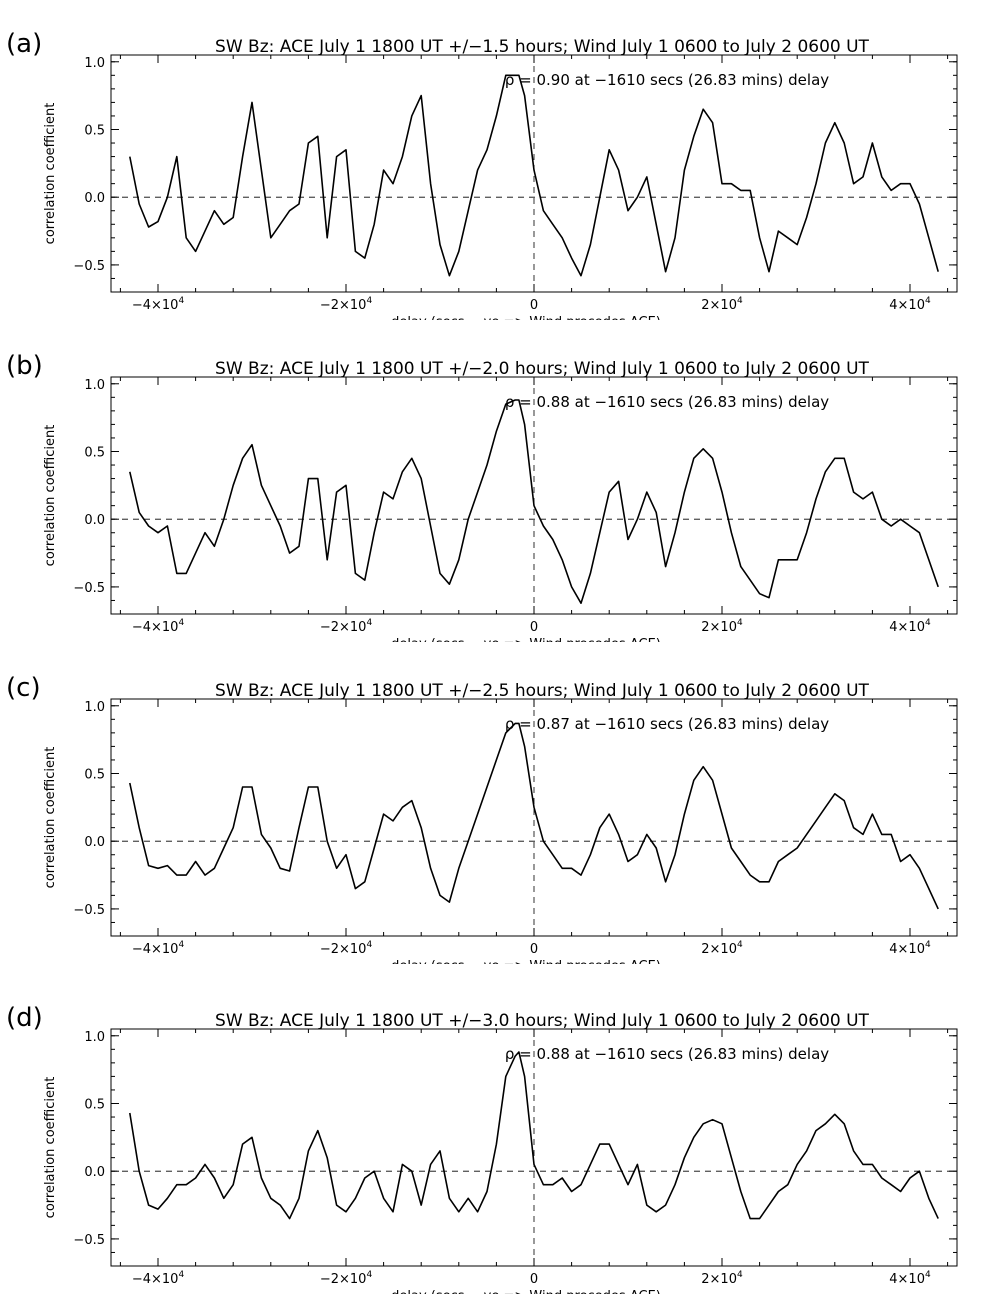  What do you see at coordinates (23, 688) in the screenshot?
I see `panel-label: (c)` at bounding box center [23, 688].